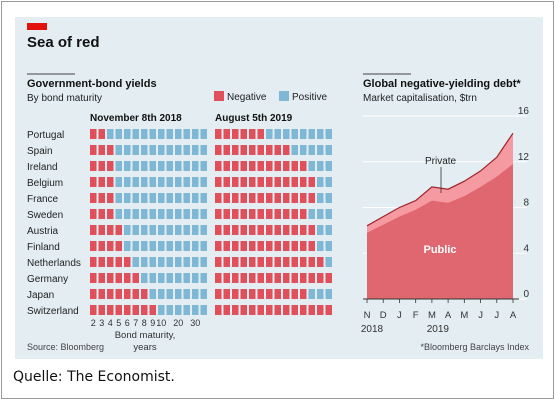  Describe the element at coordinates (45, 215) in the screenshot. I see `country-label: Sweden` at that location.